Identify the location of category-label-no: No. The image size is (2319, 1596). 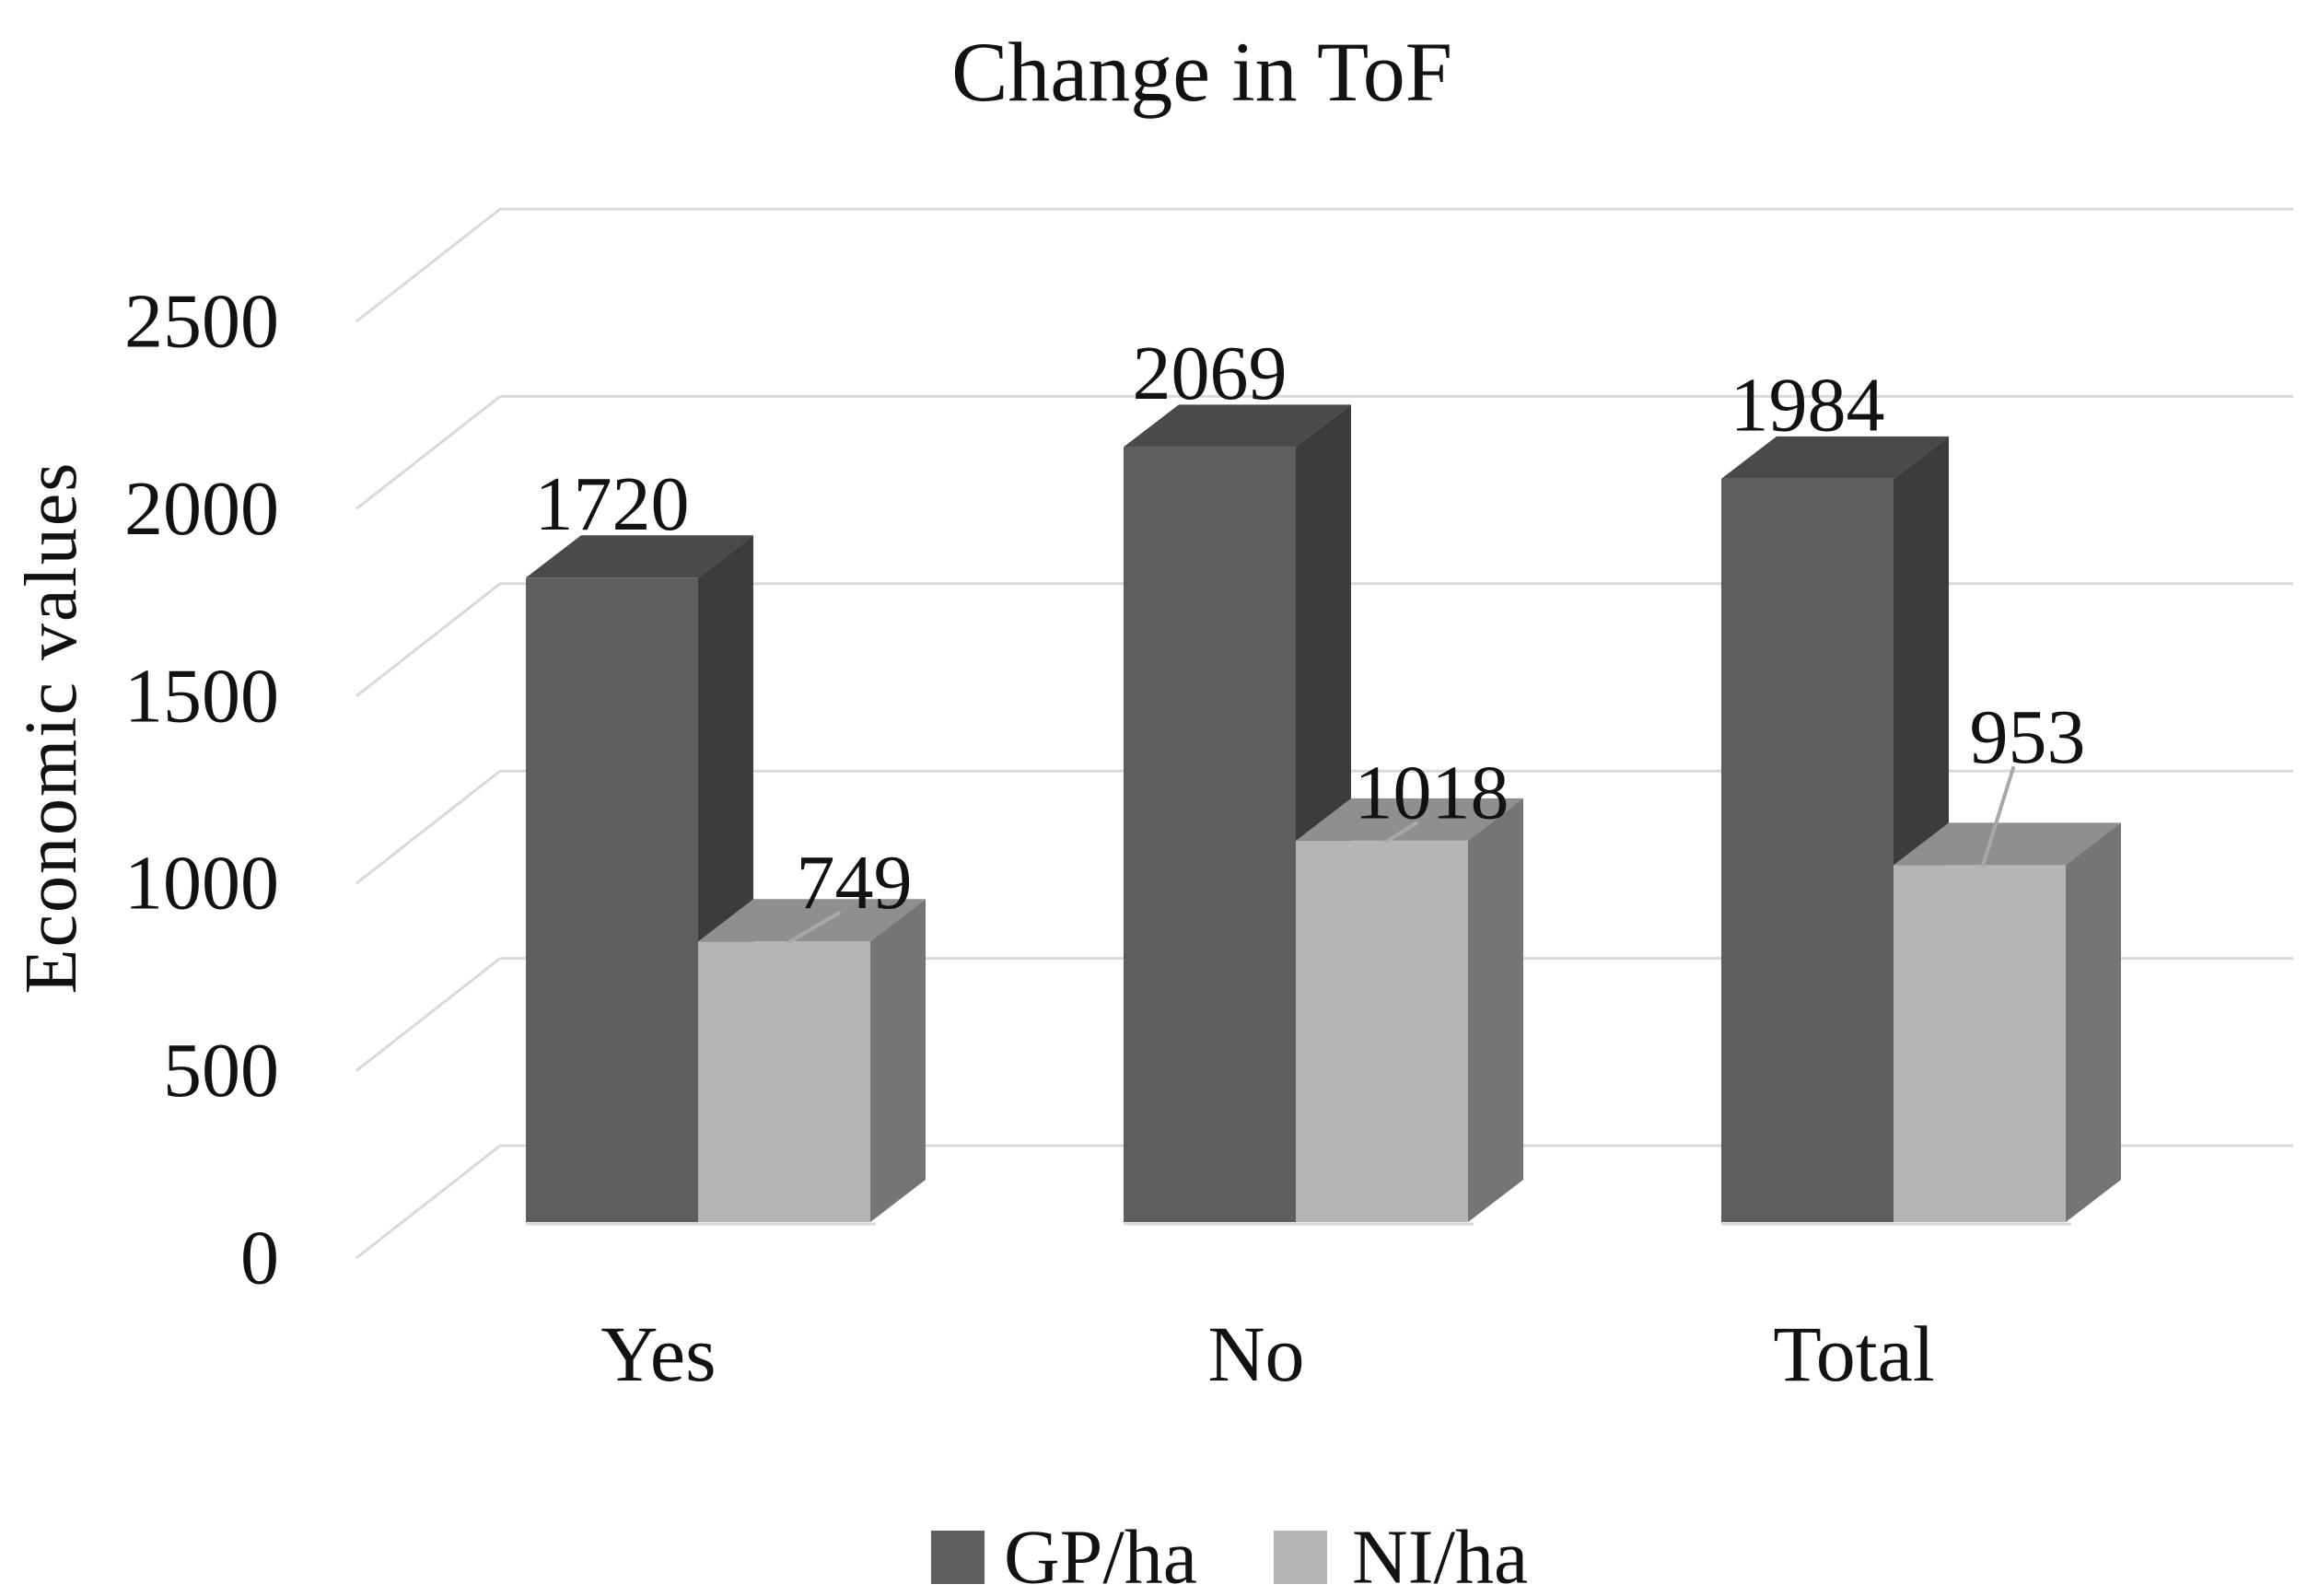
(1256, 1354).